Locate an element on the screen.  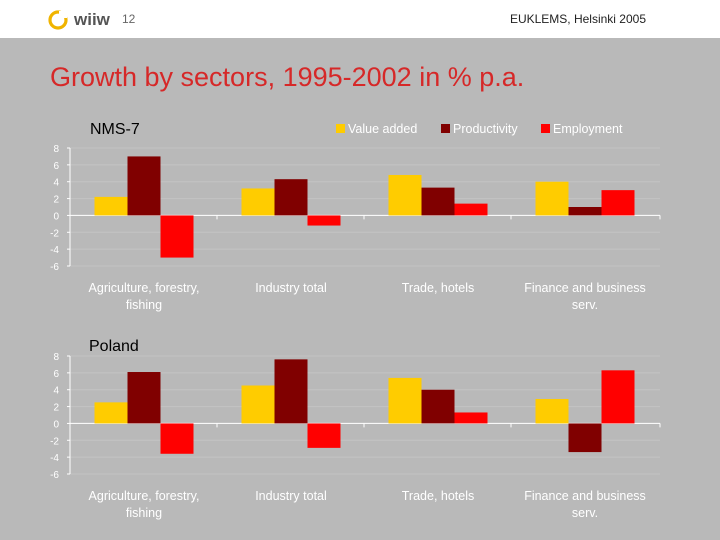
chart-title: Poland is located at coordinates (114, 346).